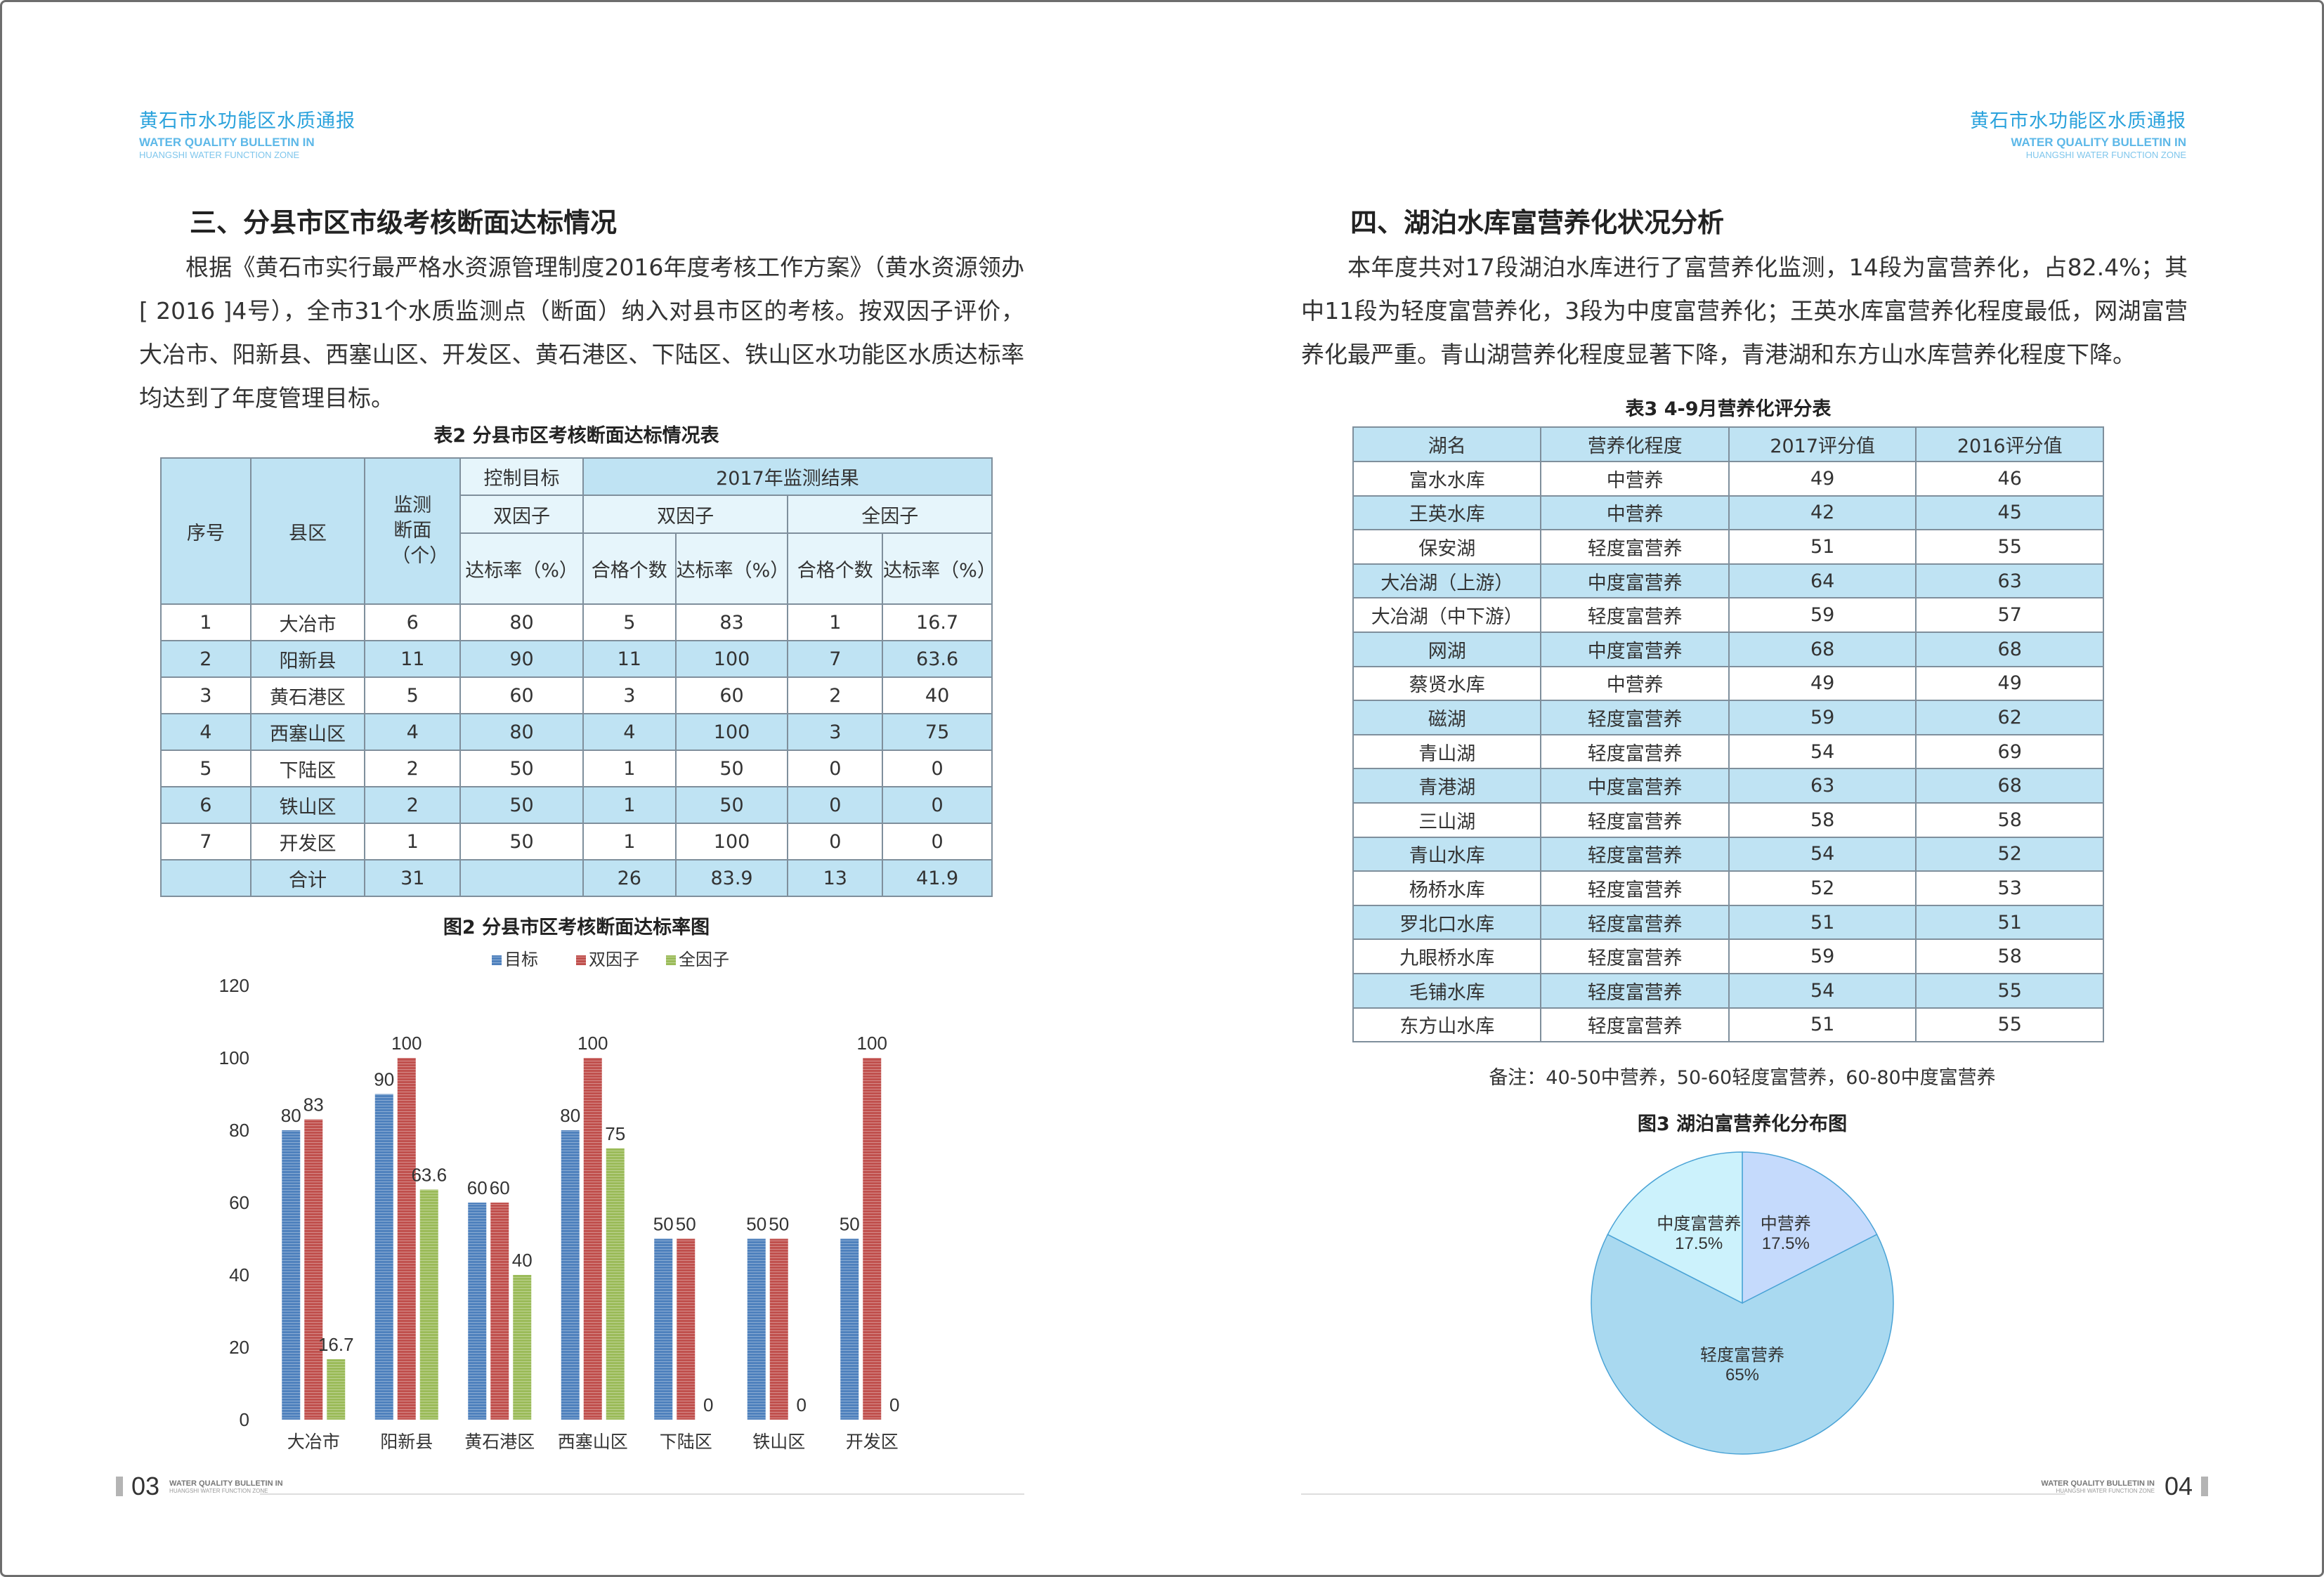  I want to click on table-cell: 46, so click(2009, 479).